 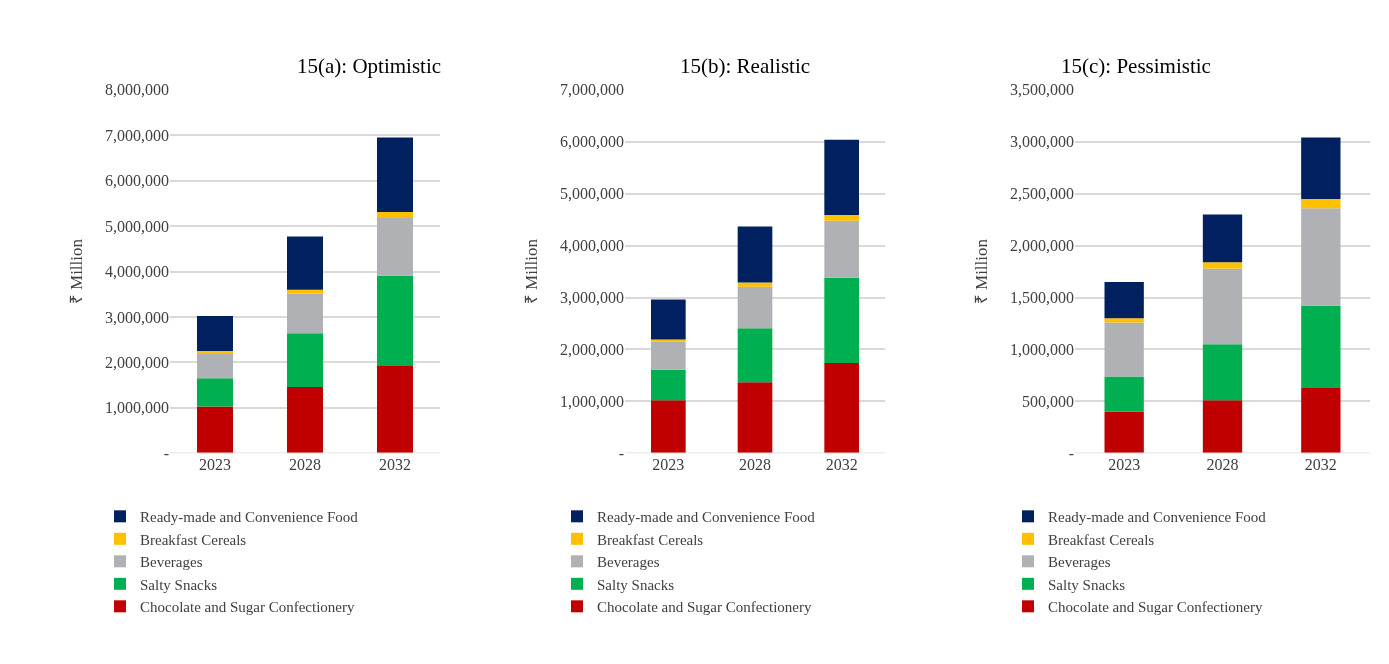 I want to click on y-tick-label: 500,000, so click(x=1048, y=401).